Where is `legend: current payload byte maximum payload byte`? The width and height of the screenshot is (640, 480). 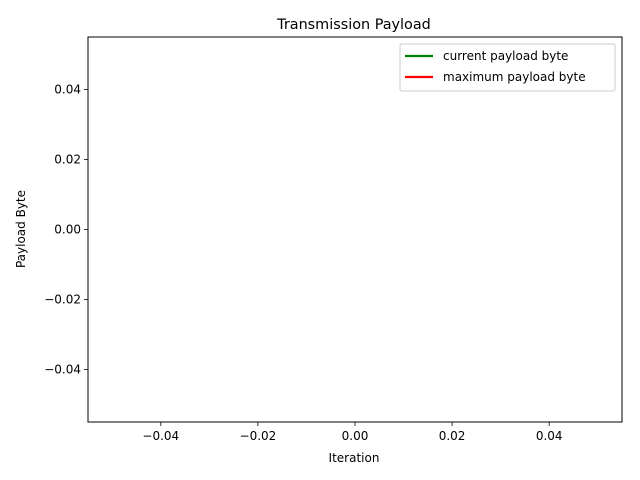
legend: current payload byte maximum payload byte is located at coordinates (507, 67).